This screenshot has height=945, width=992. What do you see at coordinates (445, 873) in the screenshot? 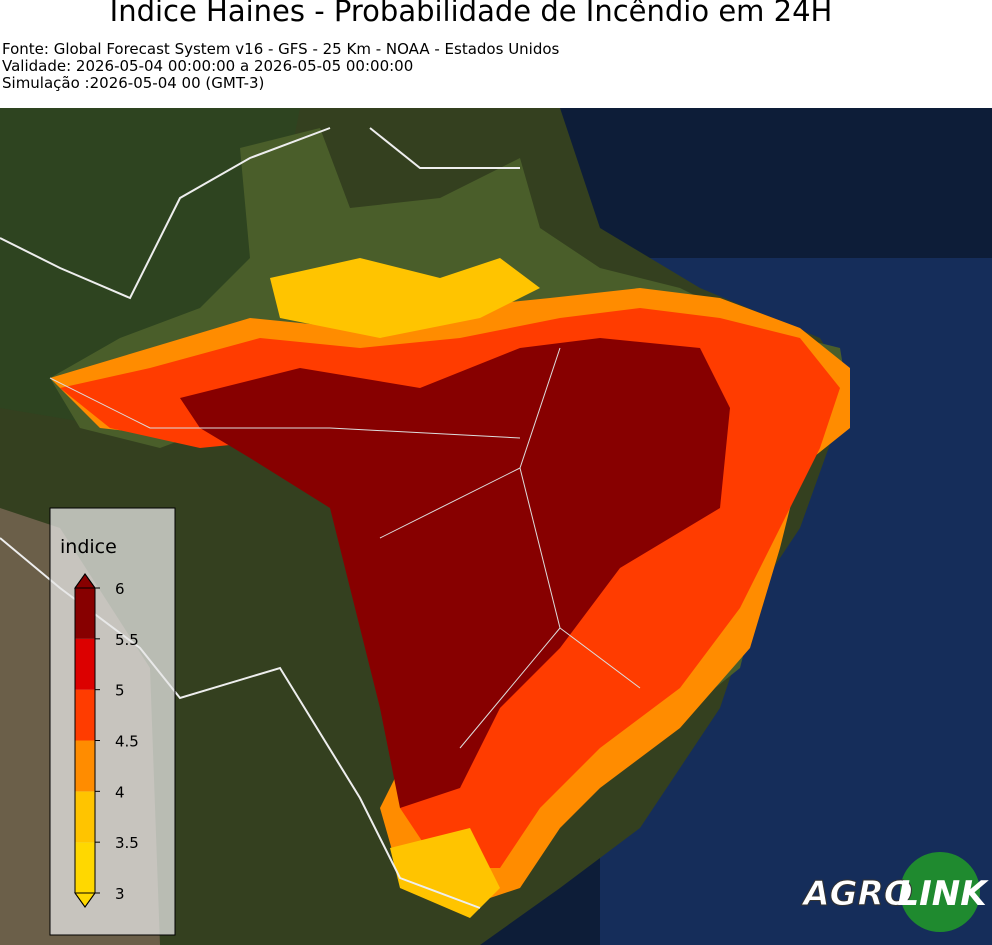
I see `risk-yellow` at bounding box center [445, 873].